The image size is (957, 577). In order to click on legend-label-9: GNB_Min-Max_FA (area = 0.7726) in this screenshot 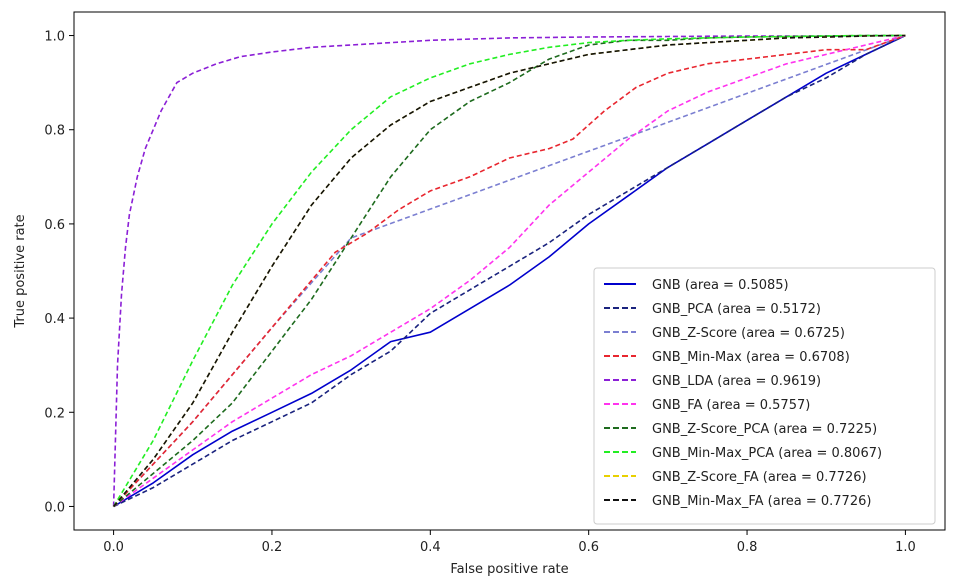, I will do `click(761, 501)`.